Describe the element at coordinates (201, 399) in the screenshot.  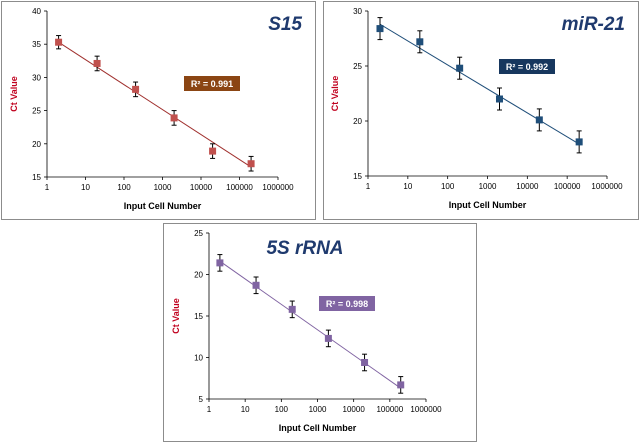
I see `y-tick-label: 5` at that location.